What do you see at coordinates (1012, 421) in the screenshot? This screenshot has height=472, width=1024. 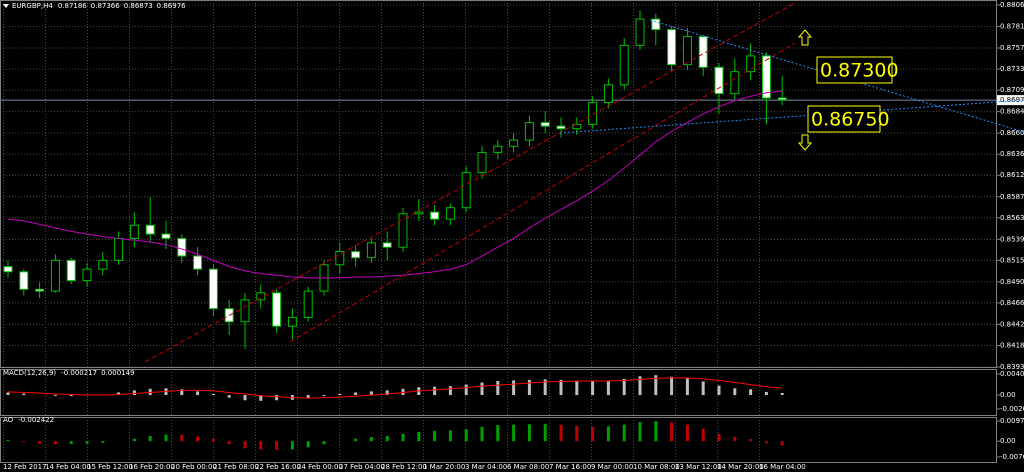 I see `y-tick-label: 0.009762` at bounding box center [1012, 421].